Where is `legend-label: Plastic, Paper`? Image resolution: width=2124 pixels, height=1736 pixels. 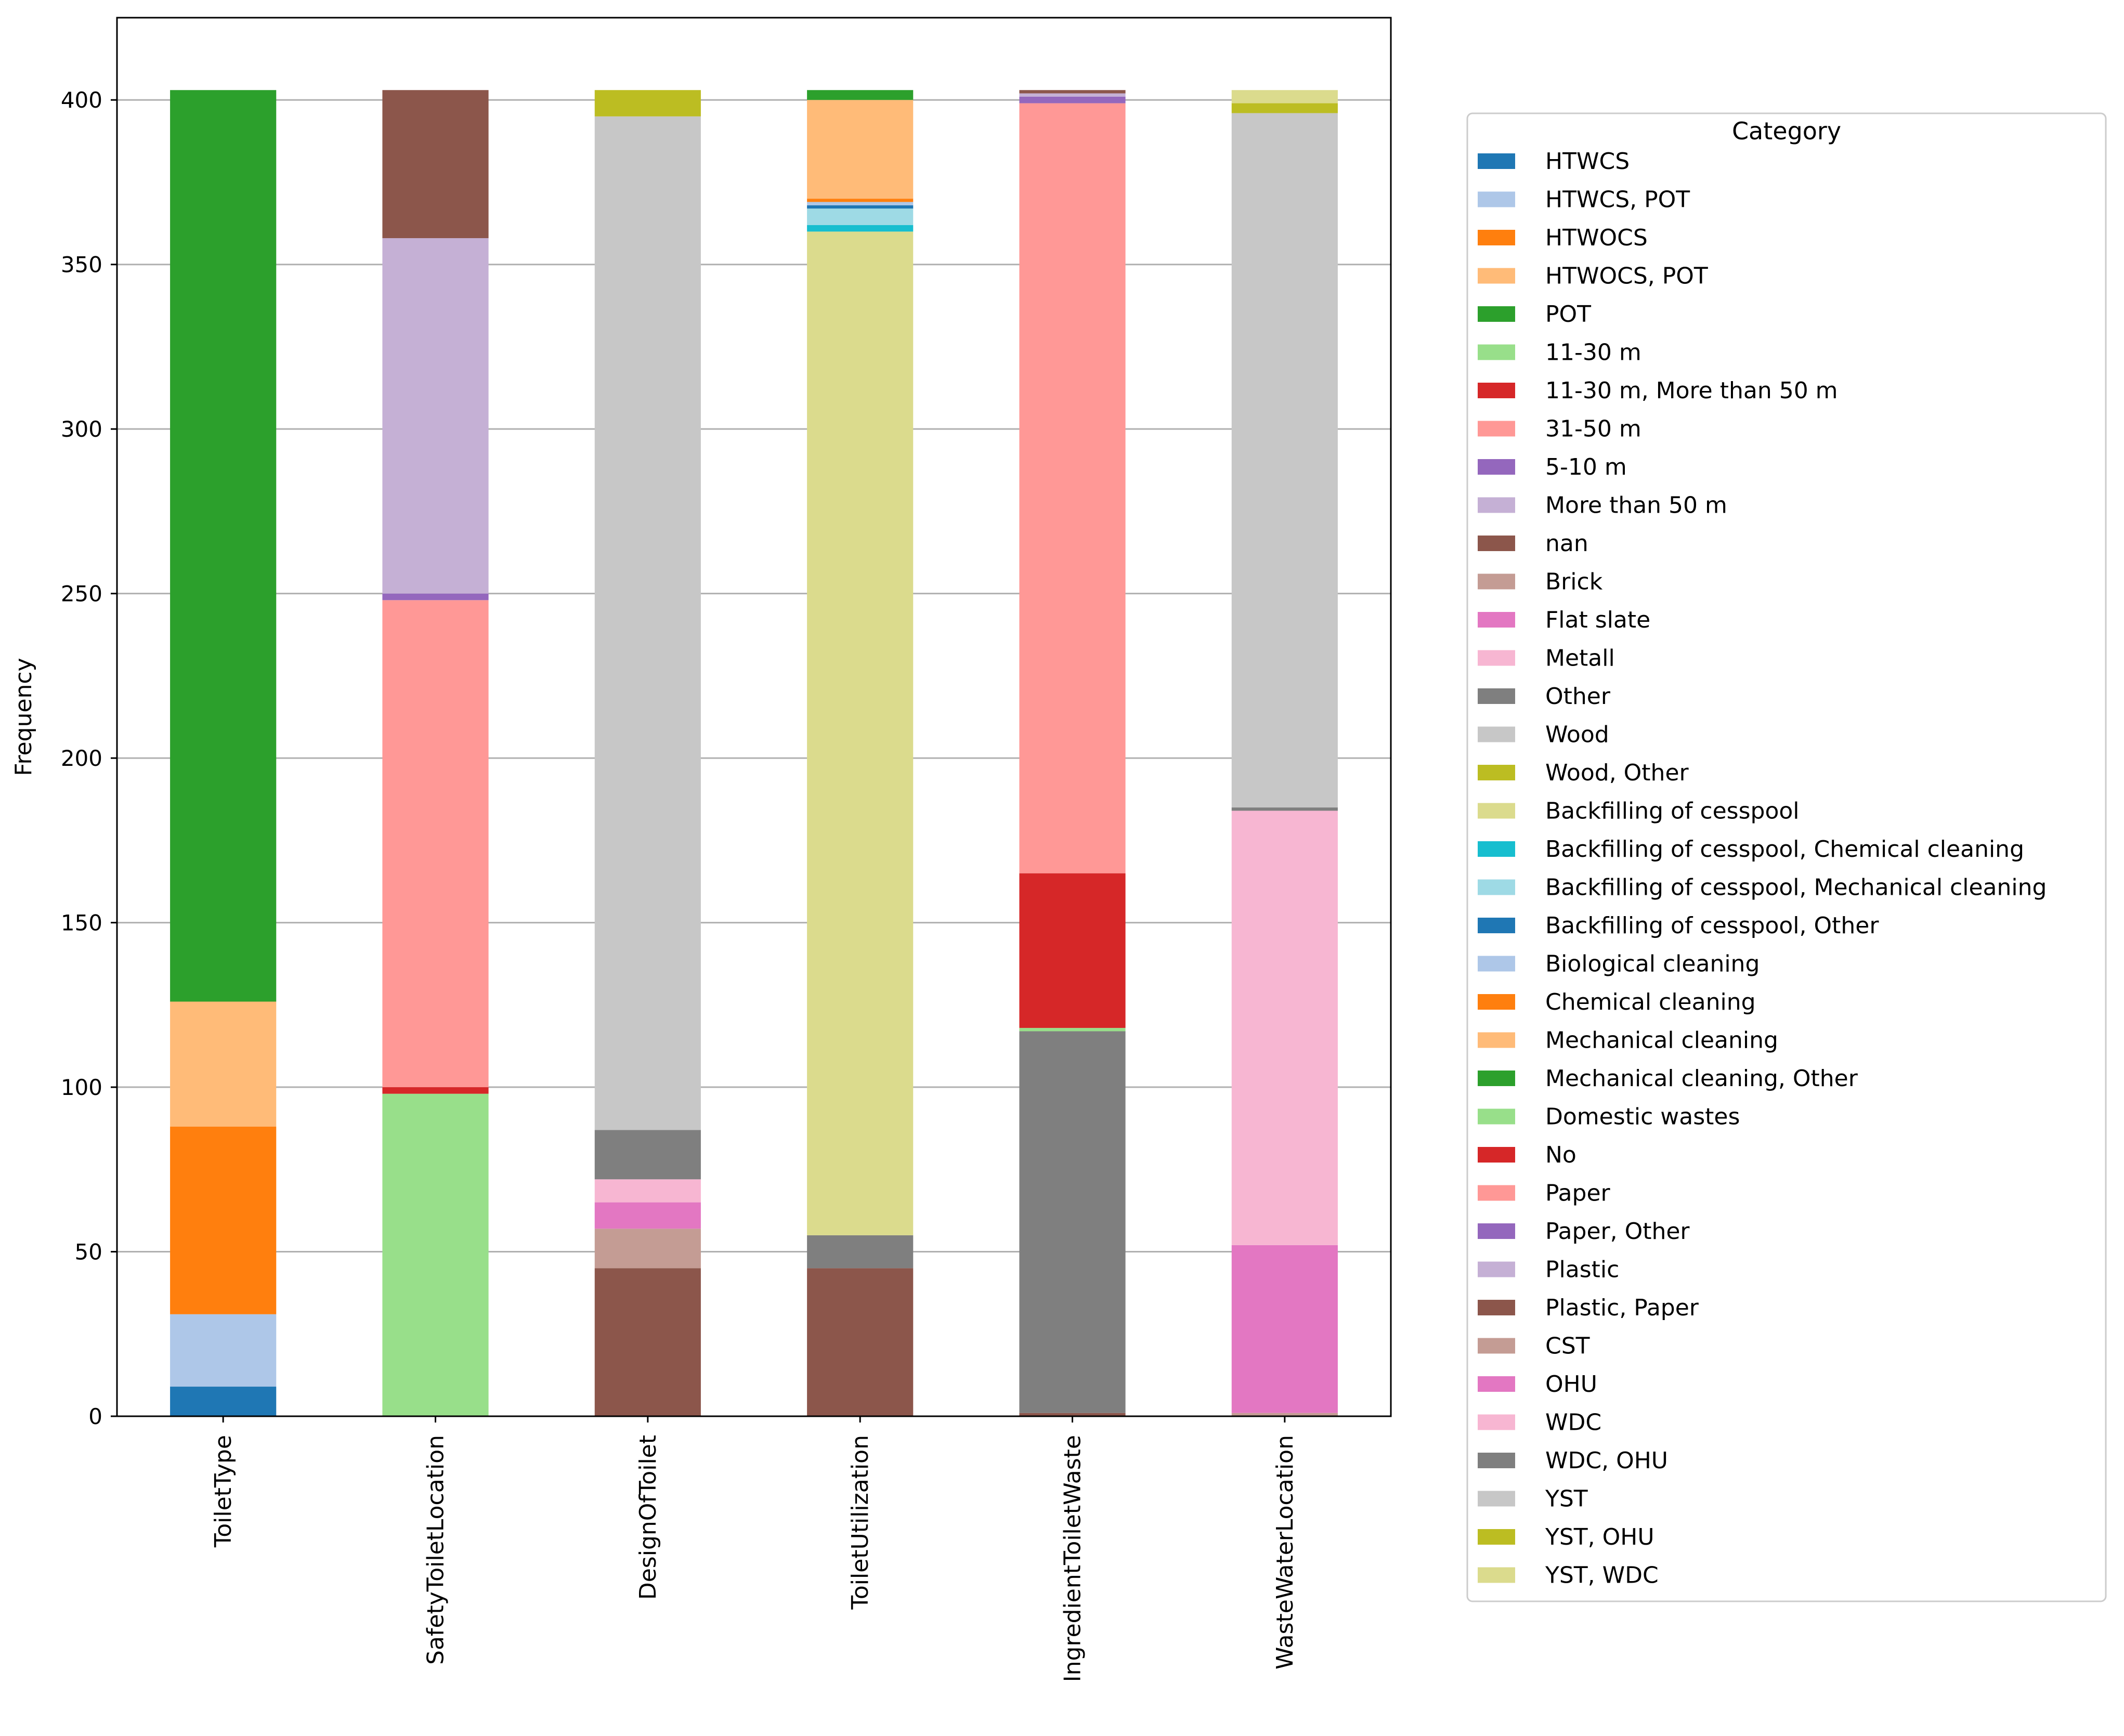 legend-label: Plastic, Paper is located at coordinates (1622, 1308).